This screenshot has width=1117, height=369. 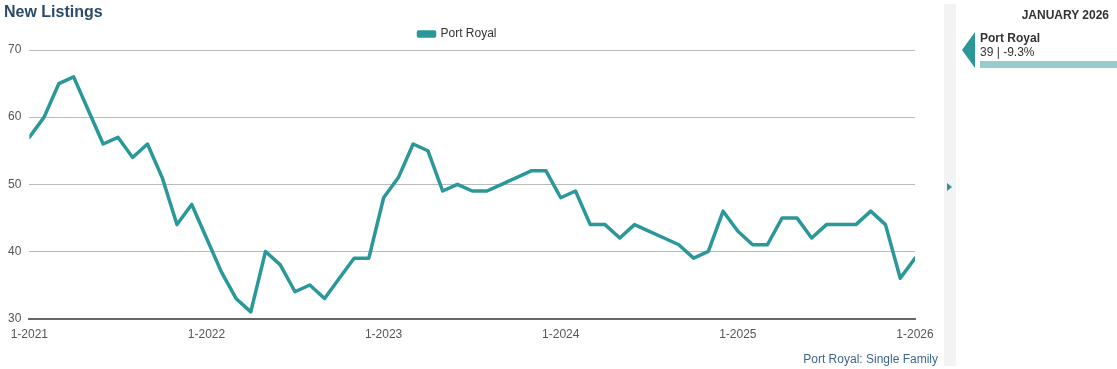 I want to click on x-tick-label: 1-2021, so click(x=29, y=334).